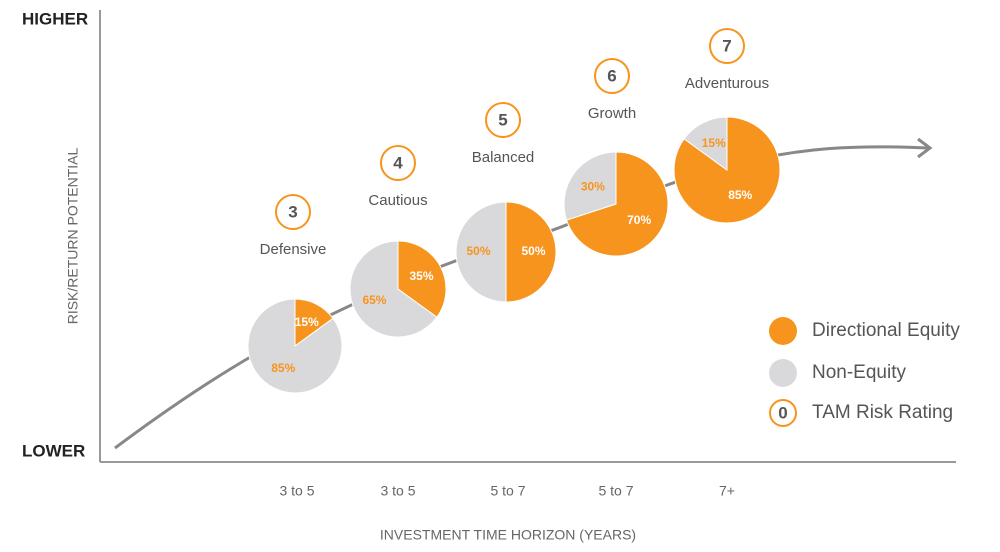 This screenshot has width=1000, height=552. I want to click on y-top-label: HIGHER, so click(55, 18).